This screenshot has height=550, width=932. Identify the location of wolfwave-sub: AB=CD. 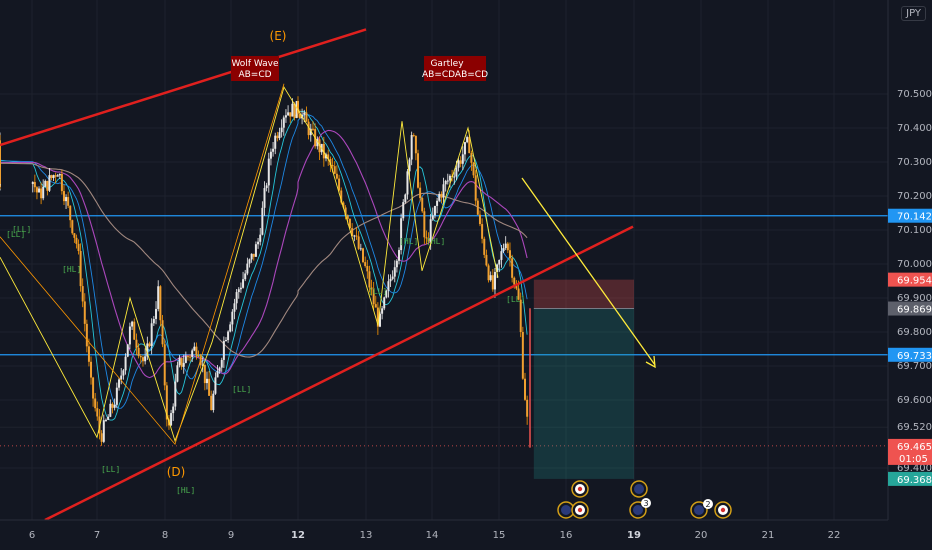
(254, 75).